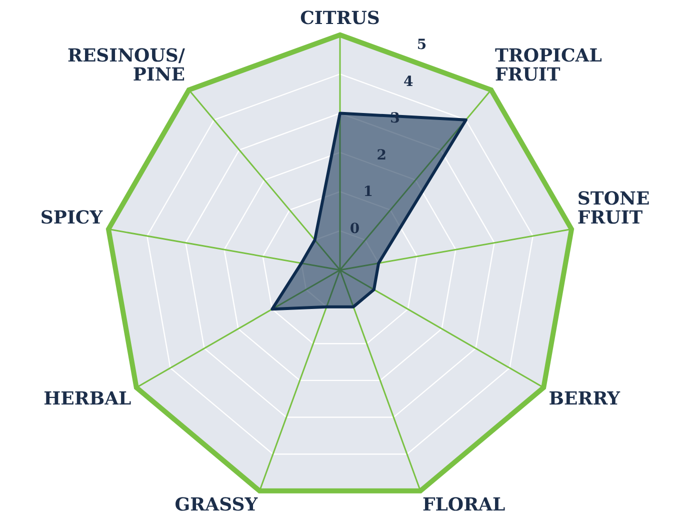  Describe the element at coordinates (340, 19) in the screenshot. I see `spoke-label: CITRUS` at that location.